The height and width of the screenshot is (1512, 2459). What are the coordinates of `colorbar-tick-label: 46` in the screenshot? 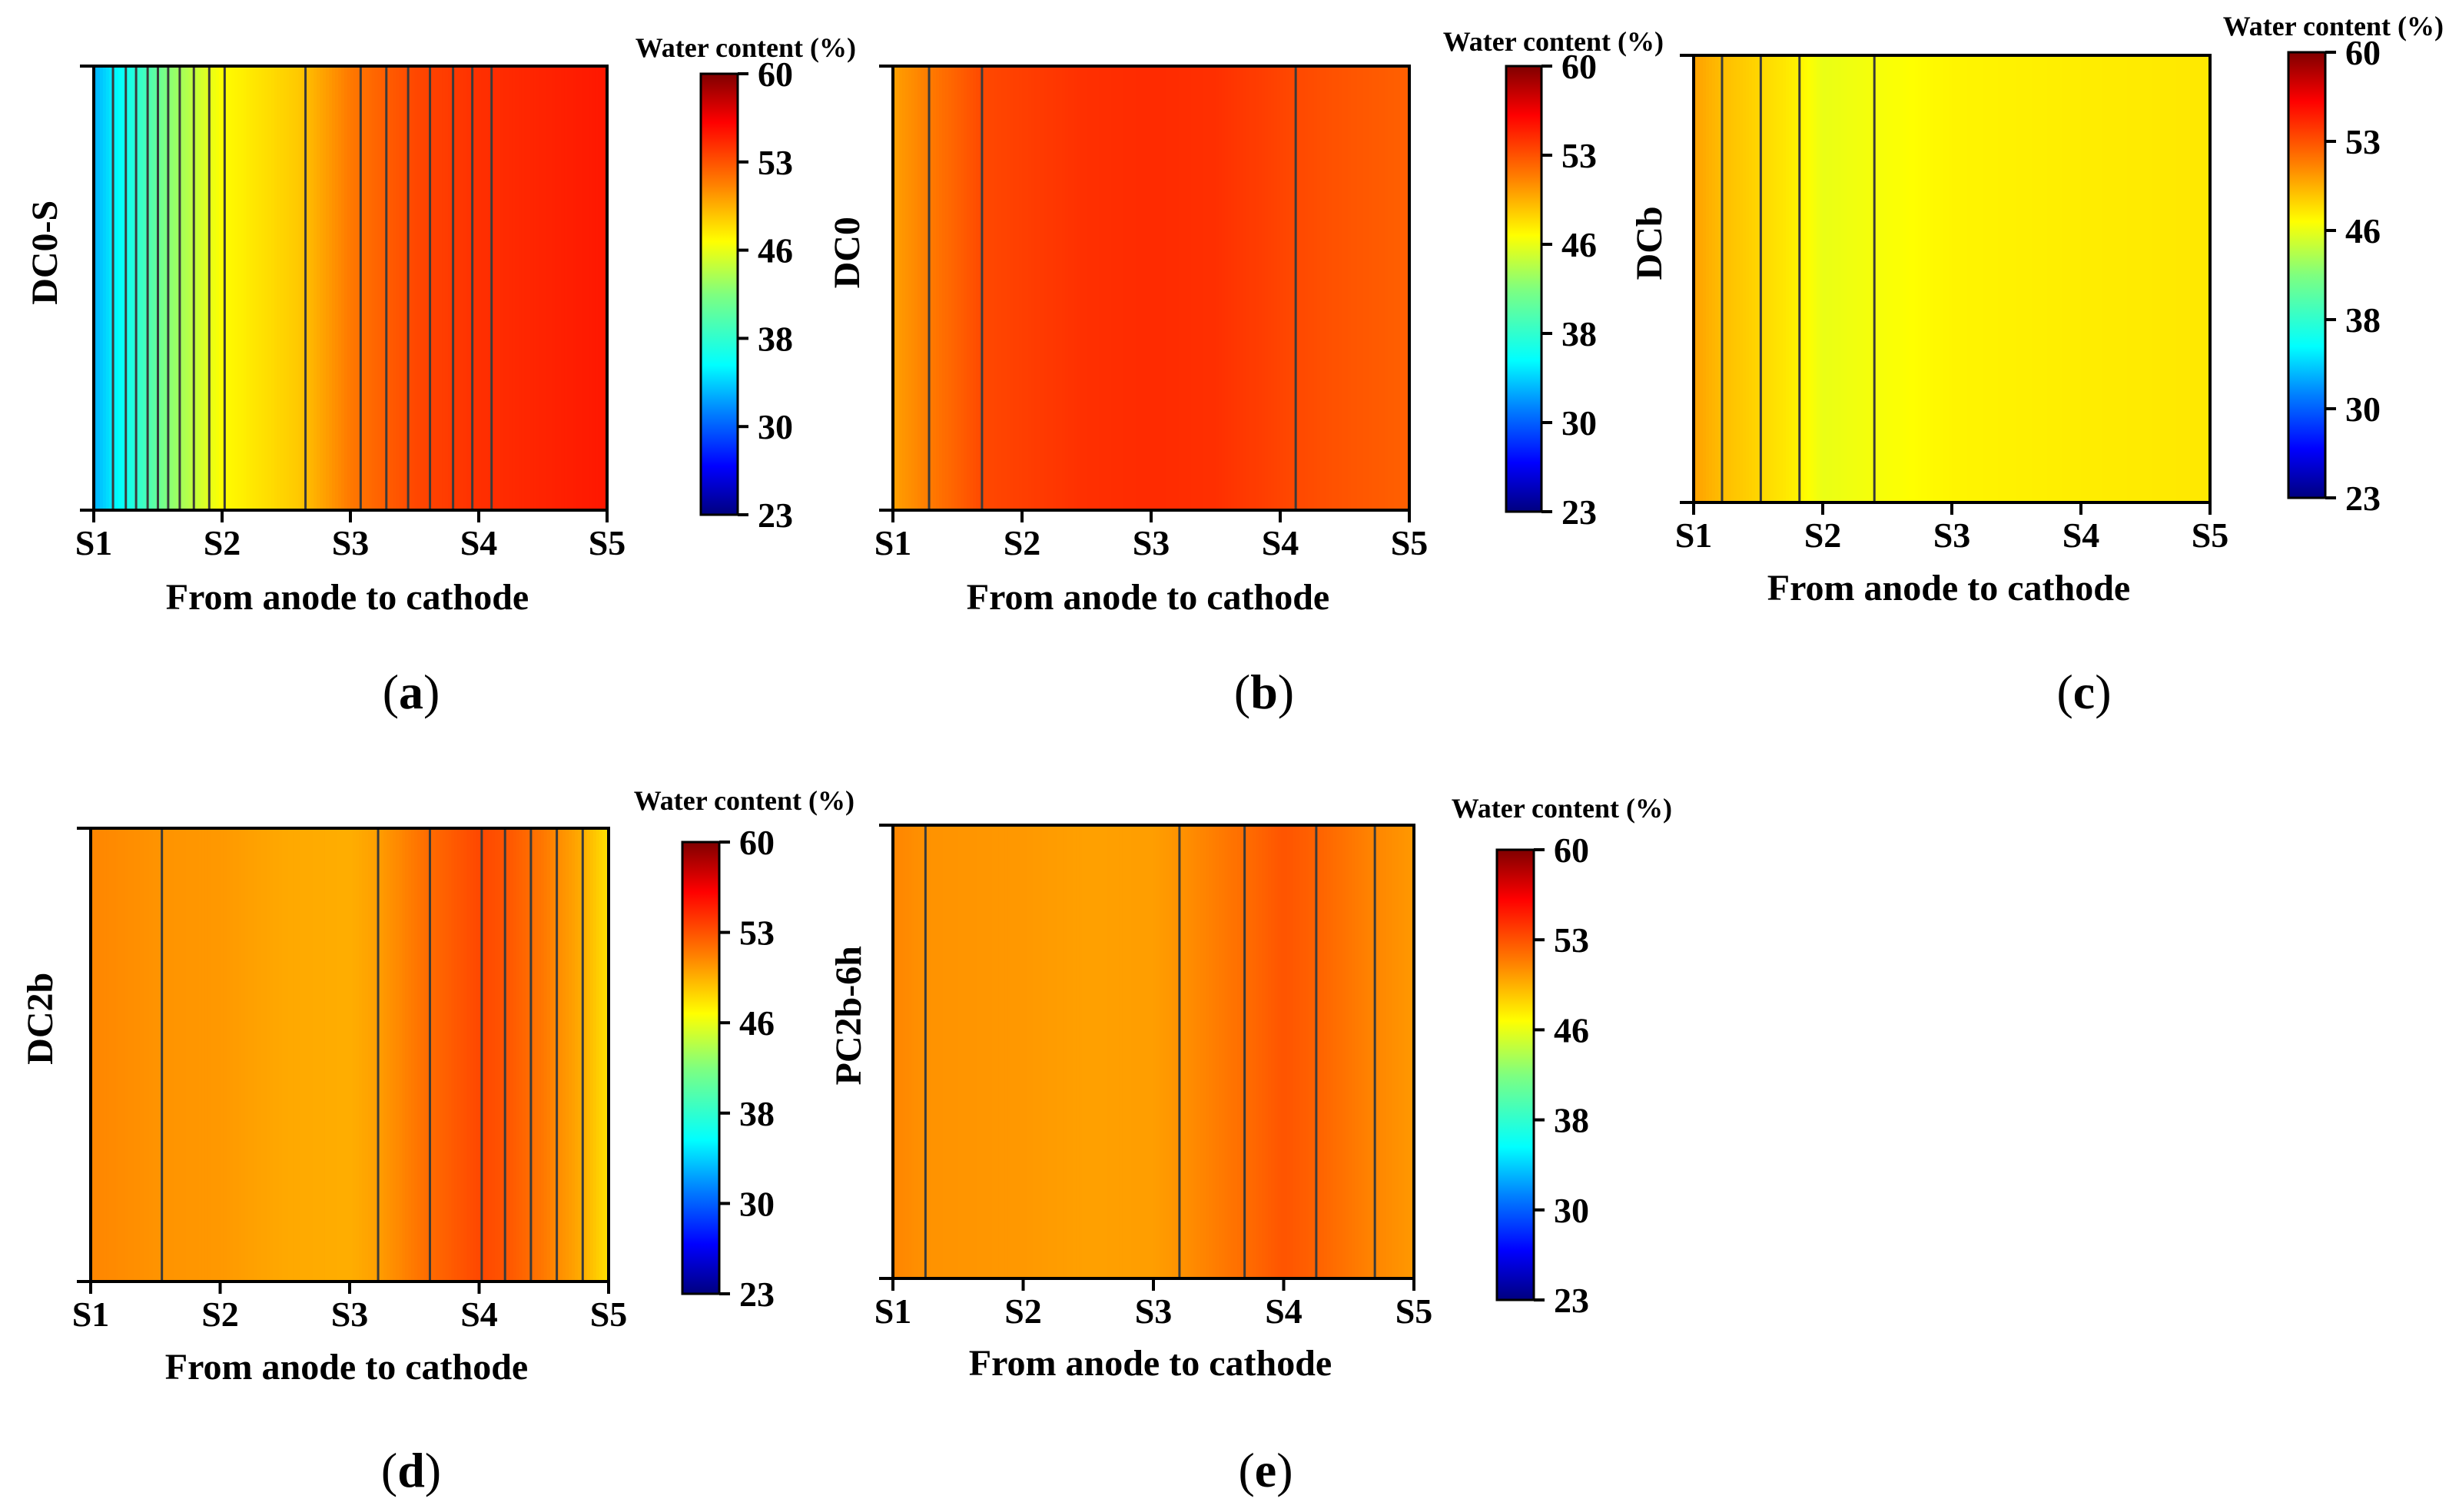 It's located at (2363, 230).